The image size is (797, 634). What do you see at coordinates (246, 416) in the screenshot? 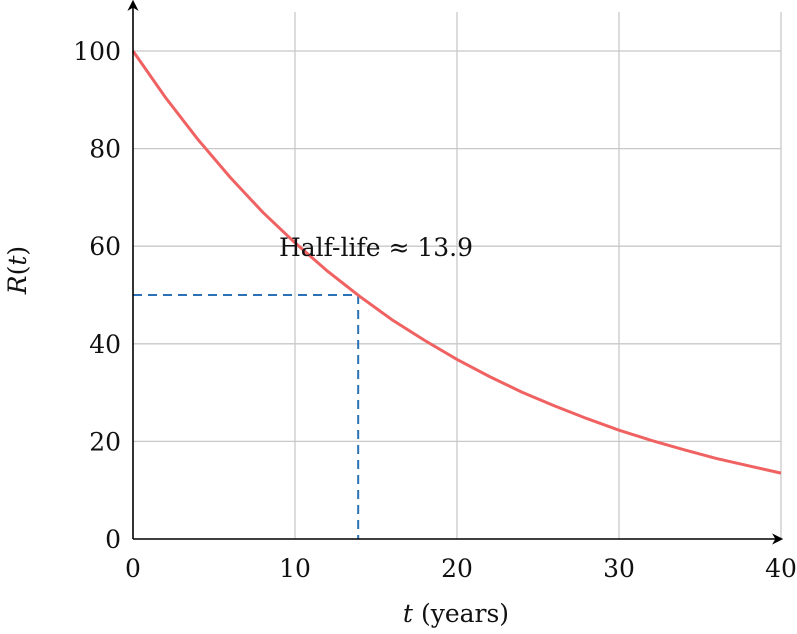
I see `half-life-guides` at bounding box center [246, 416].